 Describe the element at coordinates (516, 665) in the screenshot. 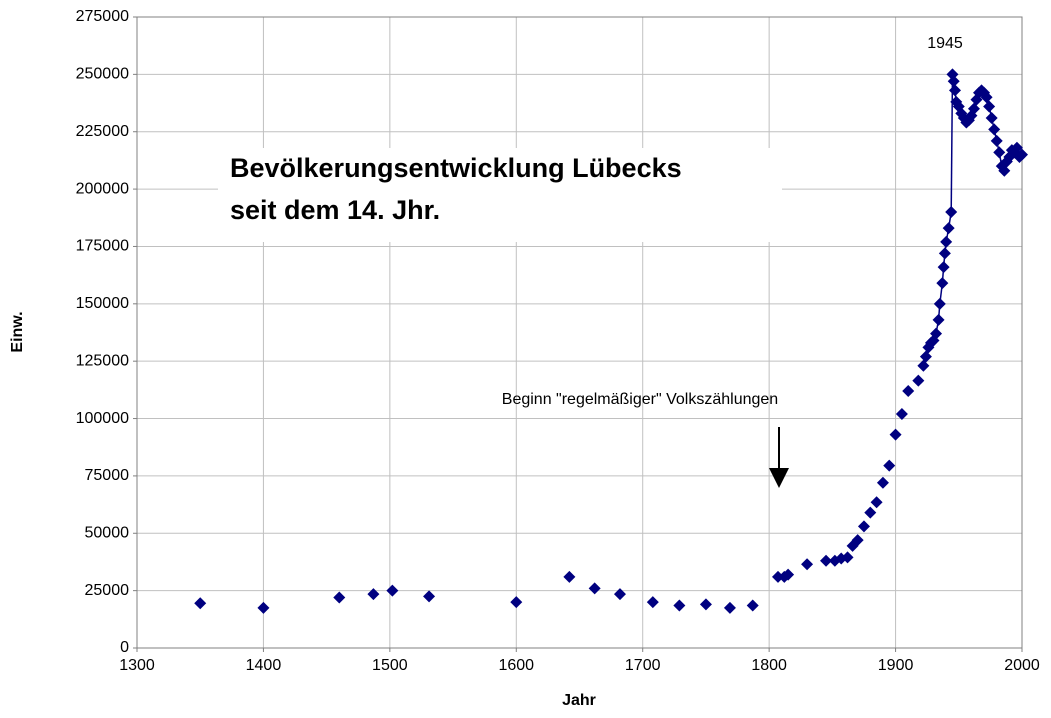

I see `x-tick-label: 1600` at that location.